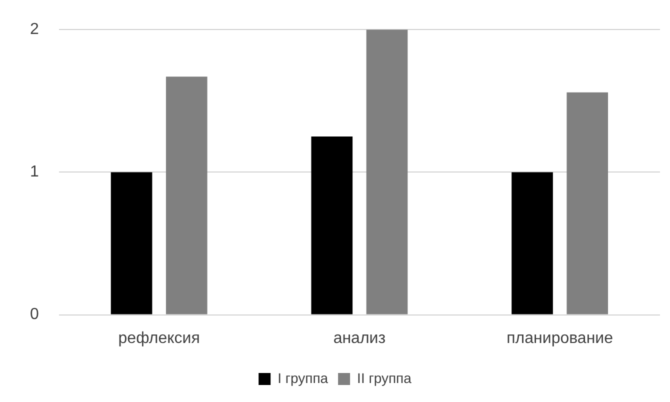 Image resolution: width=670 pixels, height=402 pixels. I want to click on x-tick-label: планирование, so click(560, 338).